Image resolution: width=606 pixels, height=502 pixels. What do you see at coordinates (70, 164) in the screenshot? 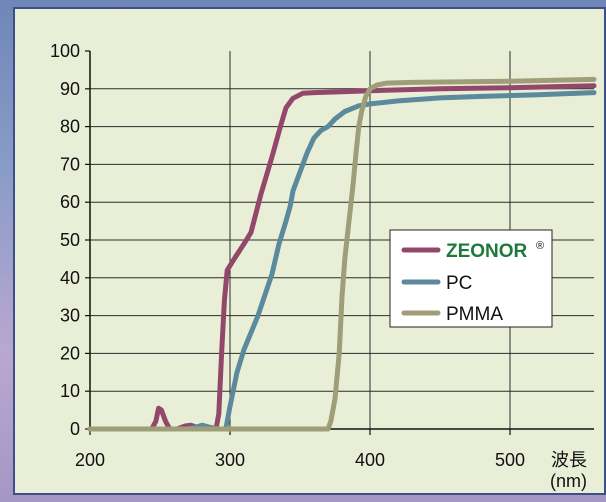
I see `y-tick-label-70: 70` at bounding box center [70, 164].